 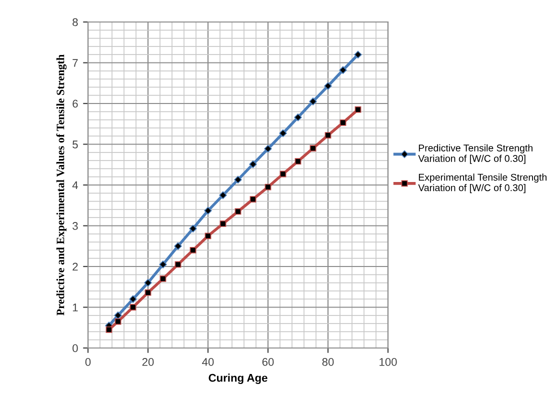 I want to click on x-tick-label: 80, so click(x=328, y=362).